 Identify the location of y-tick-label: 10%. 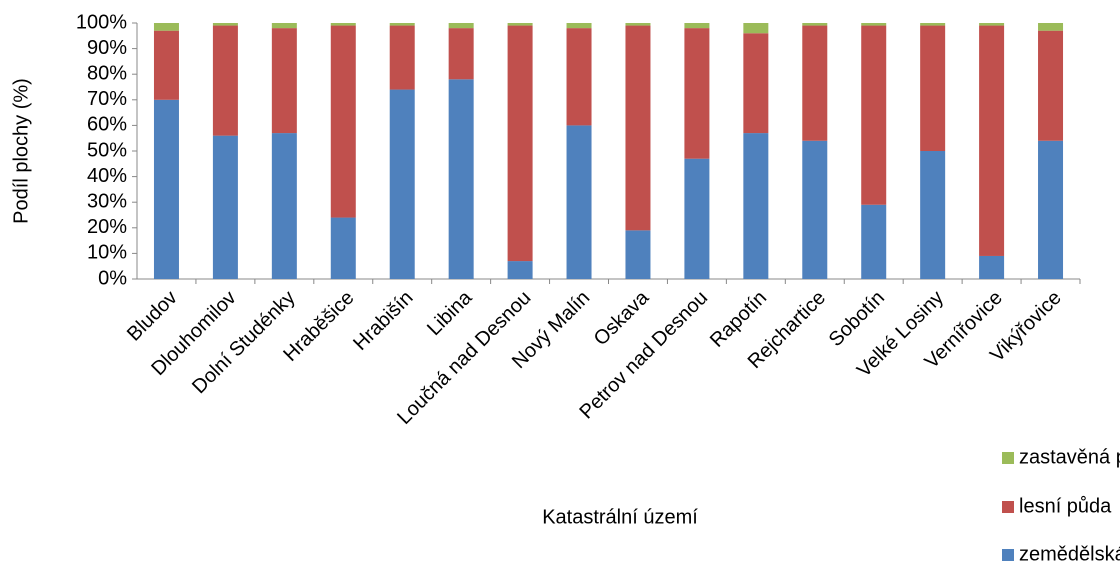
(107, 253).